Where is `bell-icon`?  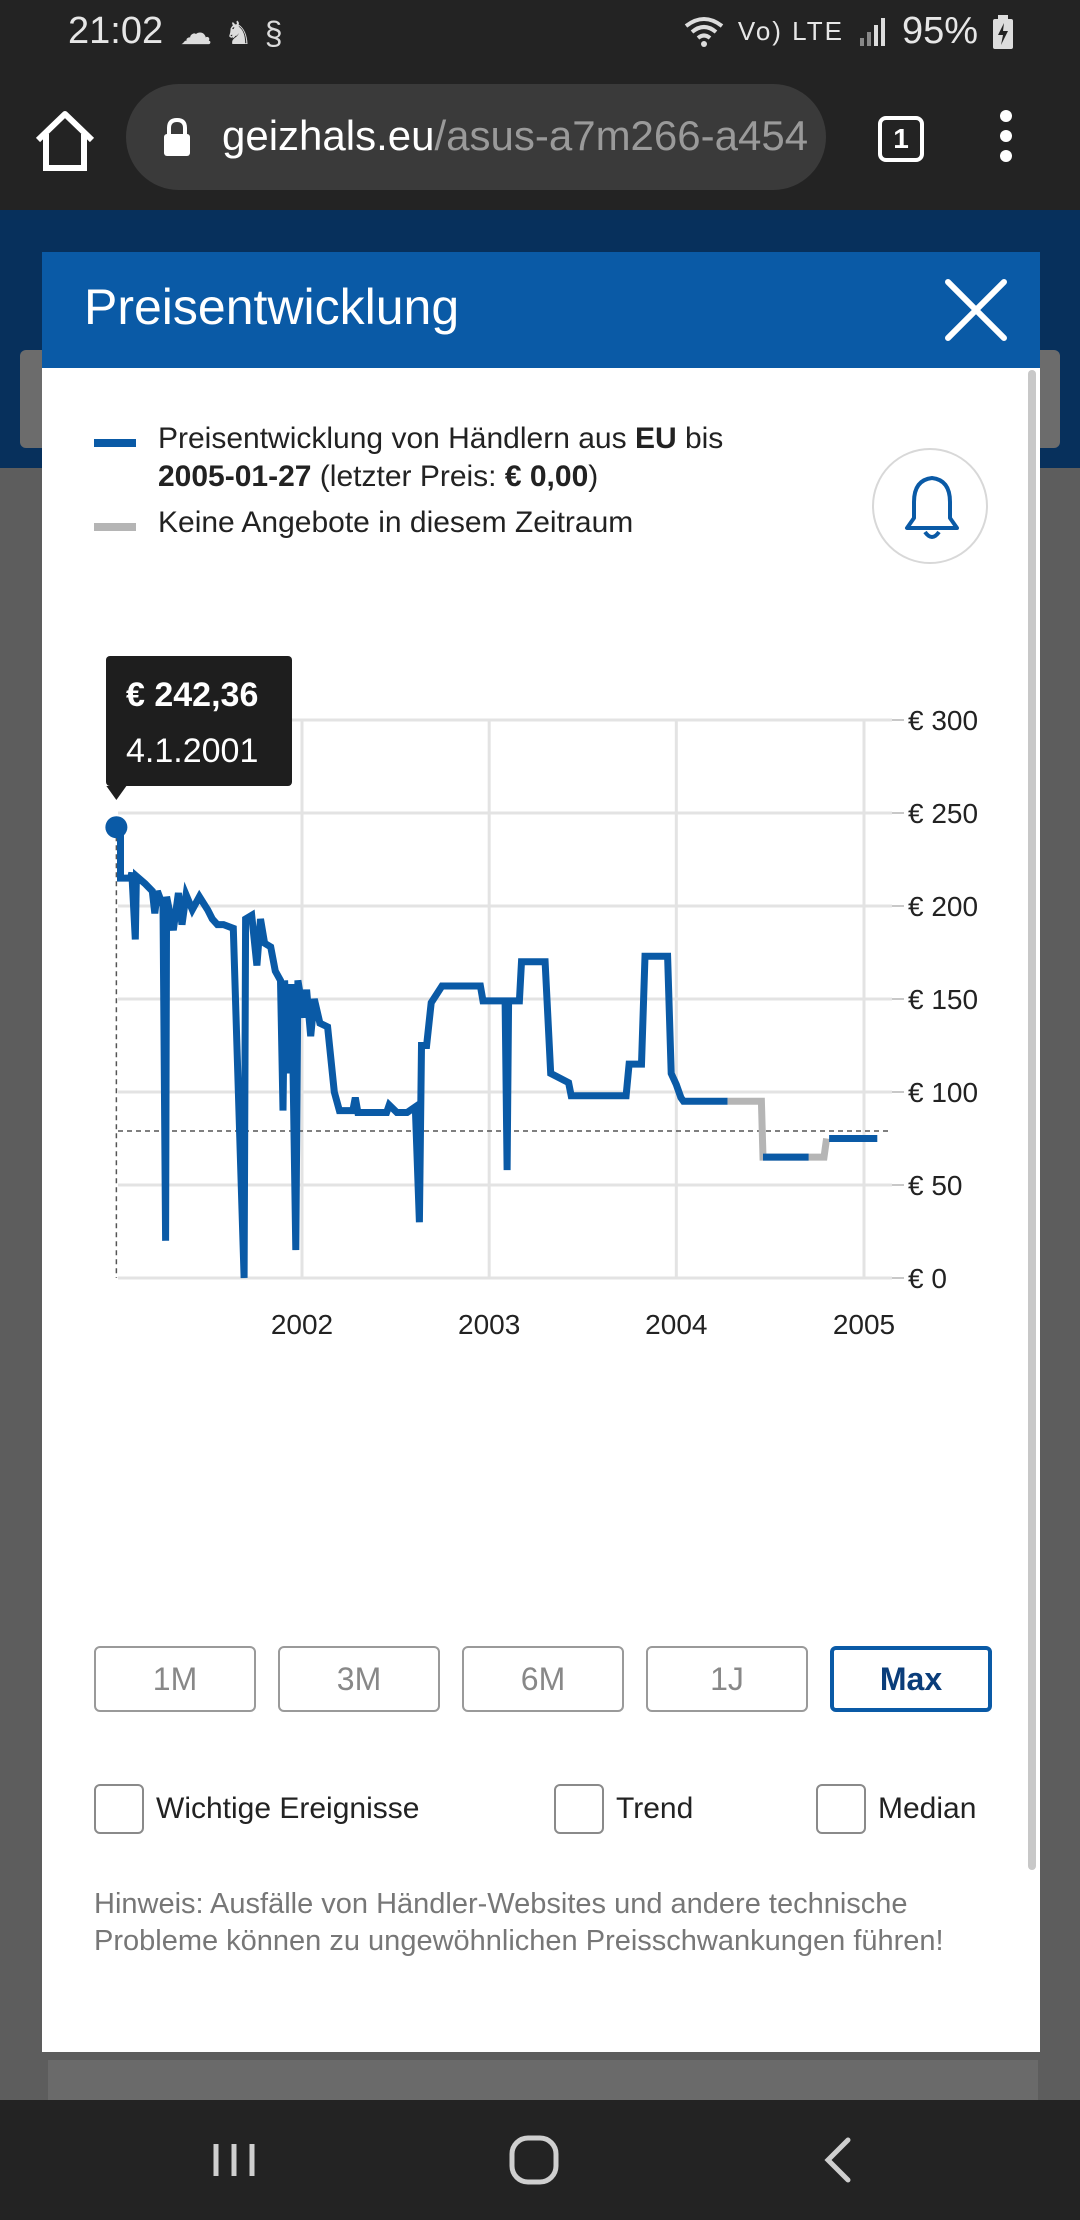 bell-icon is located at coordinates (932, 507).